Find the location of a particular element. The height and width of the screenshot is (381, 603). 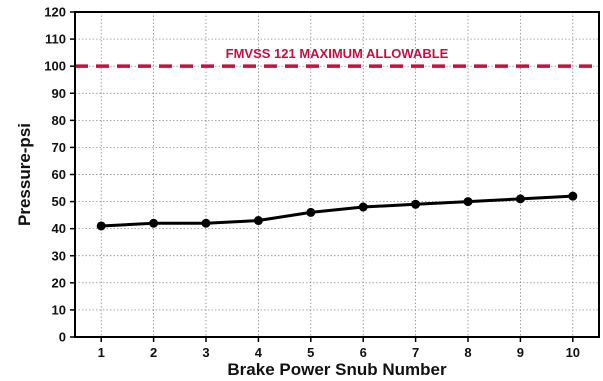

y-tick-label: 120 is located at coordinates (55, 12).